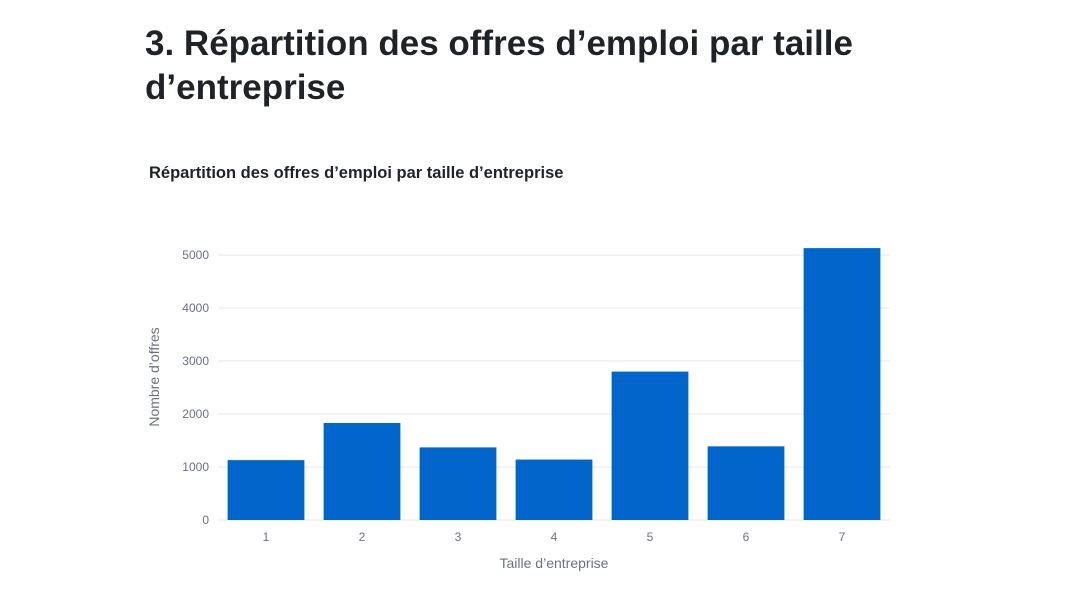 The width and height of the screenshot is (1089, 605). Describe the element at coordinates (195, 255) in the screenshot. I see `y-tick-label: 5000` at that location.